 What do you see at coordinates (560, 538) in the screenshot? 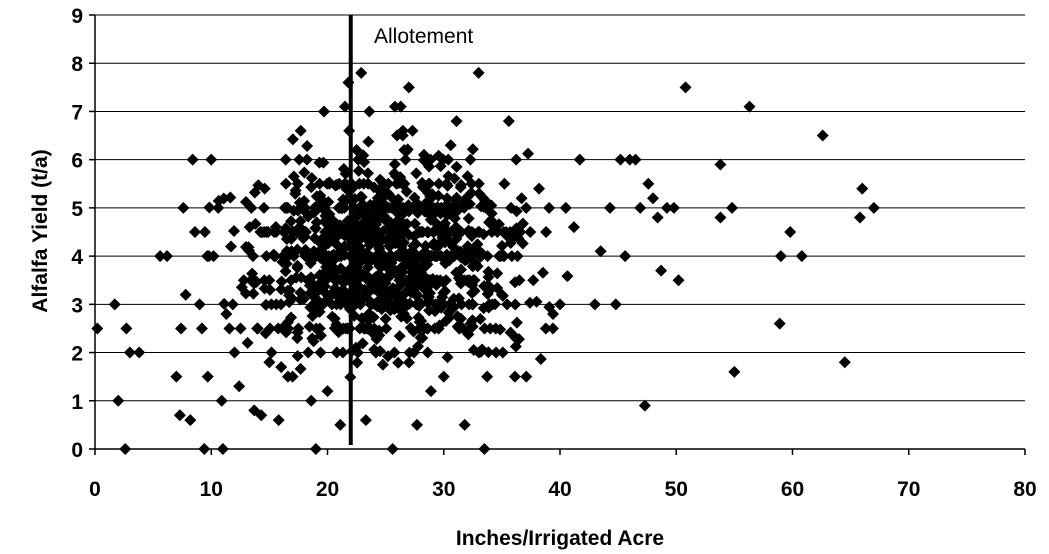
I see `x-axis-title: Inches/Irrigated Acre` at bounding box center [560, 538].